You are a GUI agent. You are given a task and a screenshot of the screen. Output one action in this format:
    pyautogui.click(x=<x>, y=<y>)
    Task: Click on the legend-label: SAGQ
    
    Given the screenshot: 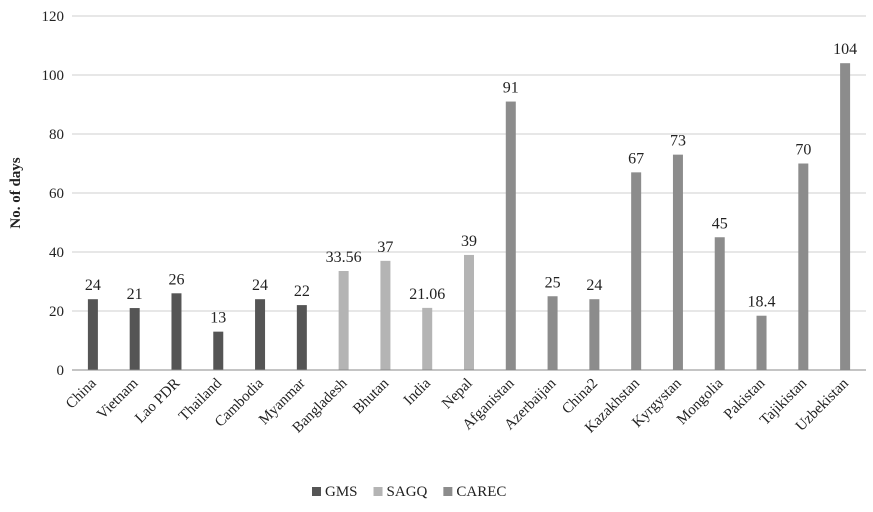 What is the action you would take?
    pyautogui.click(x=407, y=492)
    